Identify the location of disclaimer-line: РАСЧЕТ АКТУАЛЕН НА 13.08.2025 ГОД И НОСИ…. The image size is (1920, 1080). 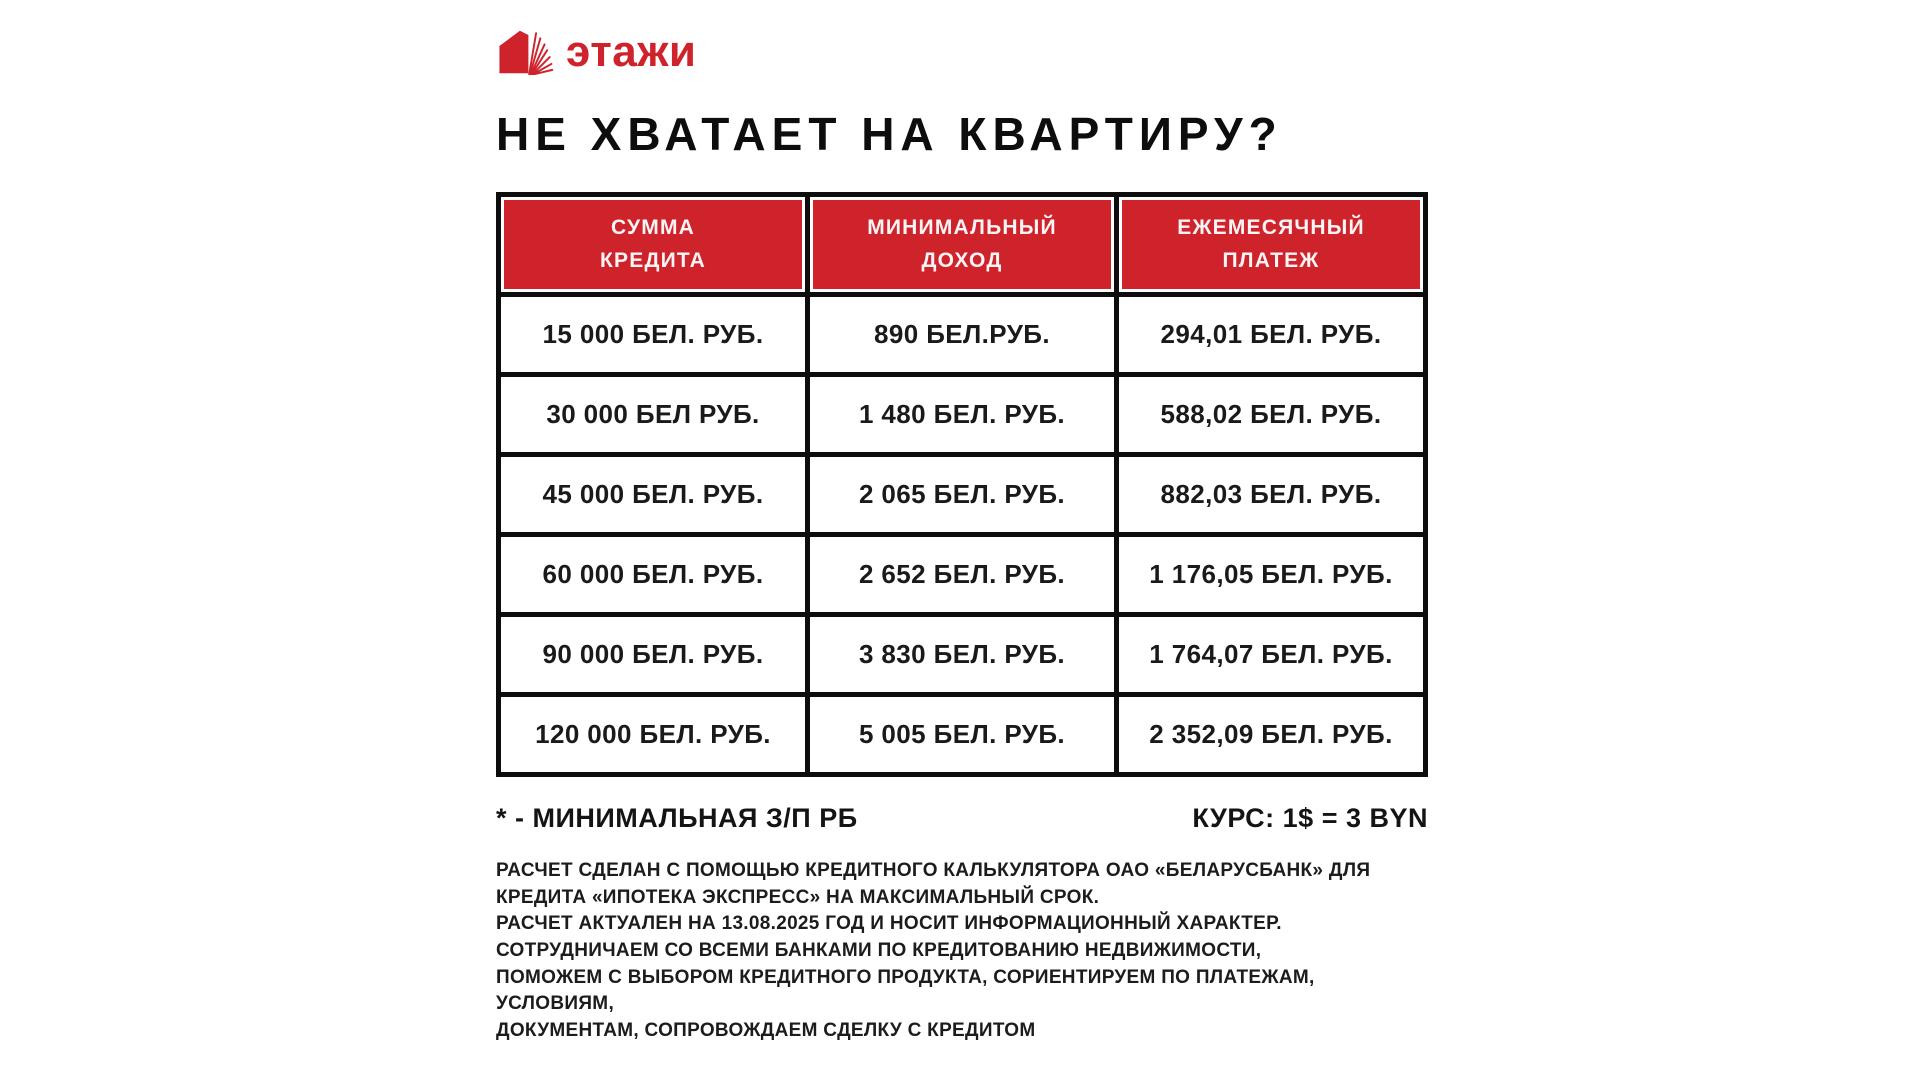
(889, 924).